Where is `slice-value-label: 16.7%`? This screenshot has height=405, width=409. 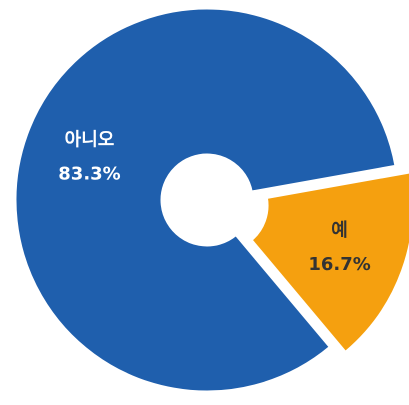 slice-value-label: 16.7% is located at coordinates (339, 264).